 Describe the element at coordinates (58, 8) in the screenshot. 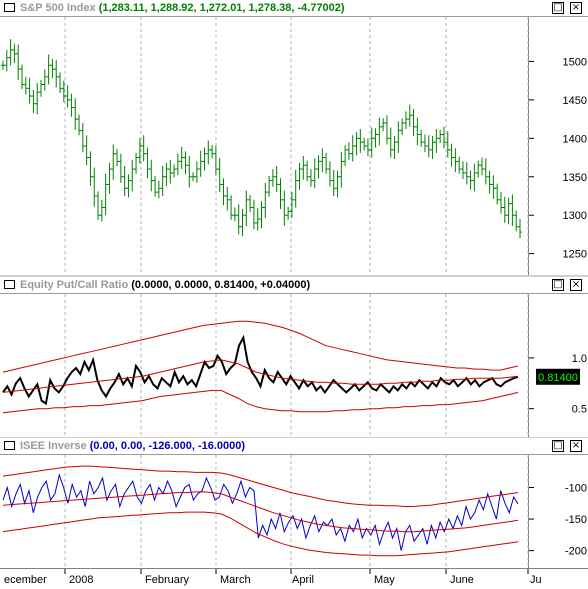

I see `sp500-title-name: S&P 500 Index` at that location.